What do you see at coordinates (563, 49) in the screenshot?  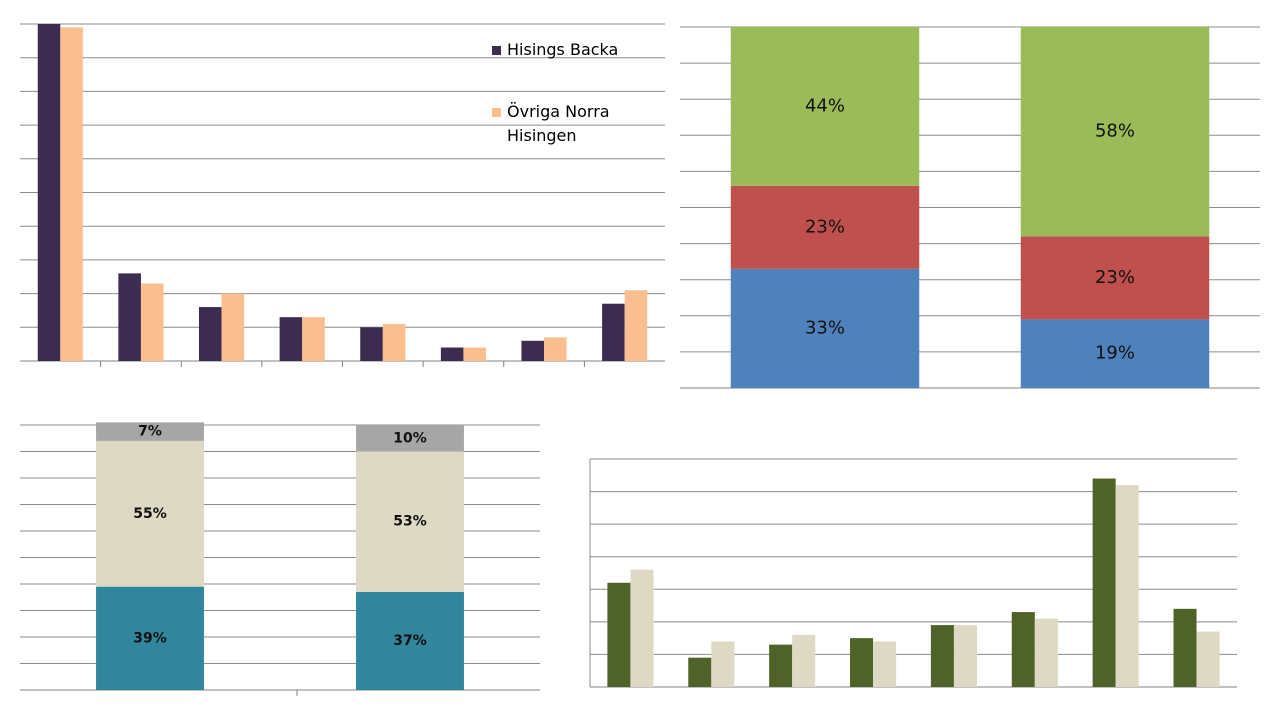 I see `legend-label: Hisings Backa` at bounding box center [563, 49].